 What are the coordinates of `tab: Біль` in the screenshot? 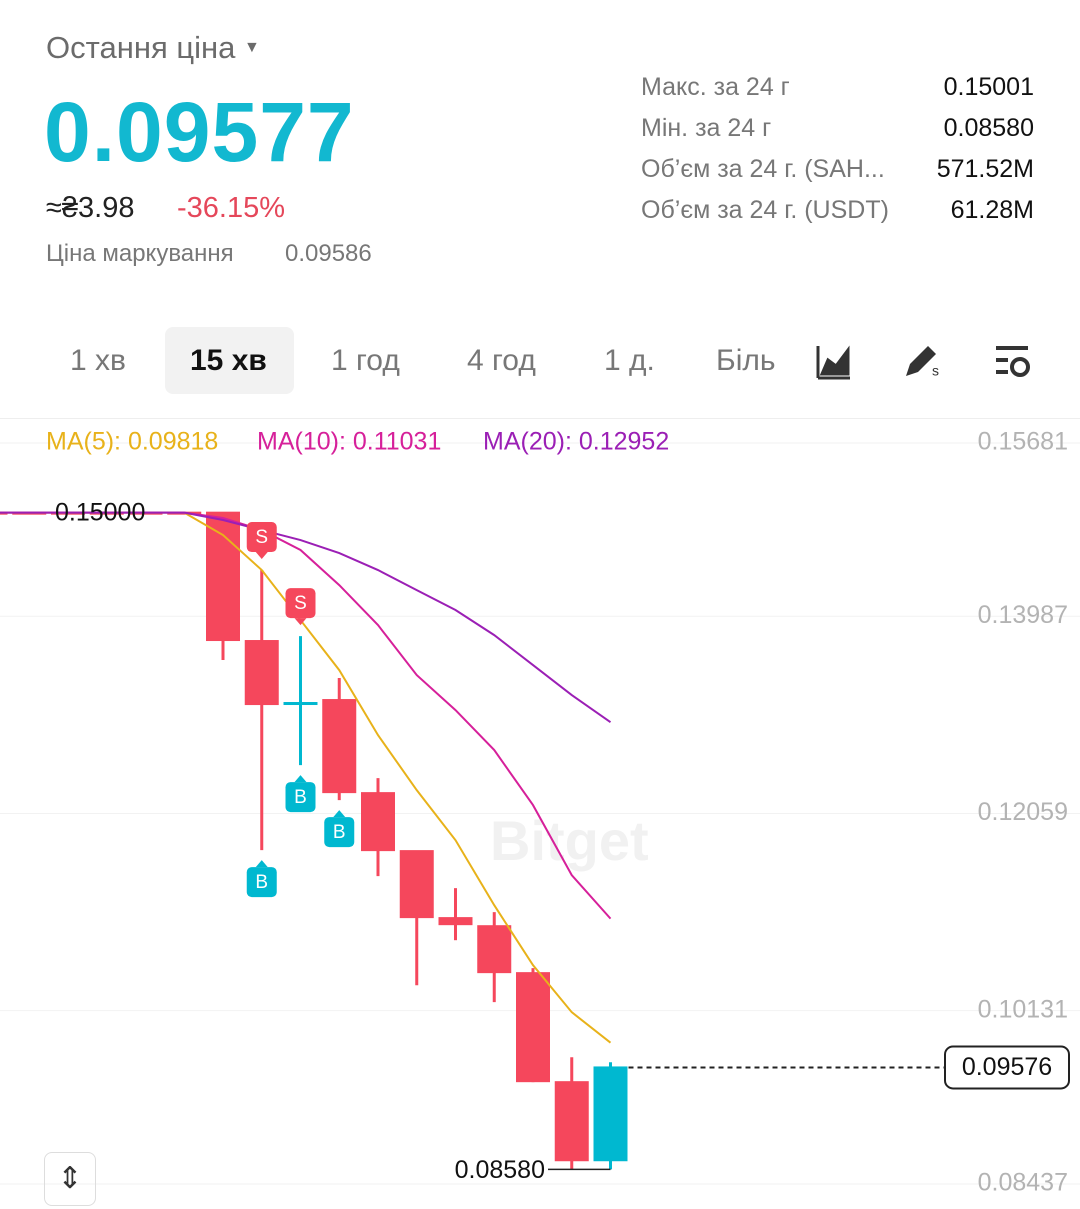 It's located at (746, 360).